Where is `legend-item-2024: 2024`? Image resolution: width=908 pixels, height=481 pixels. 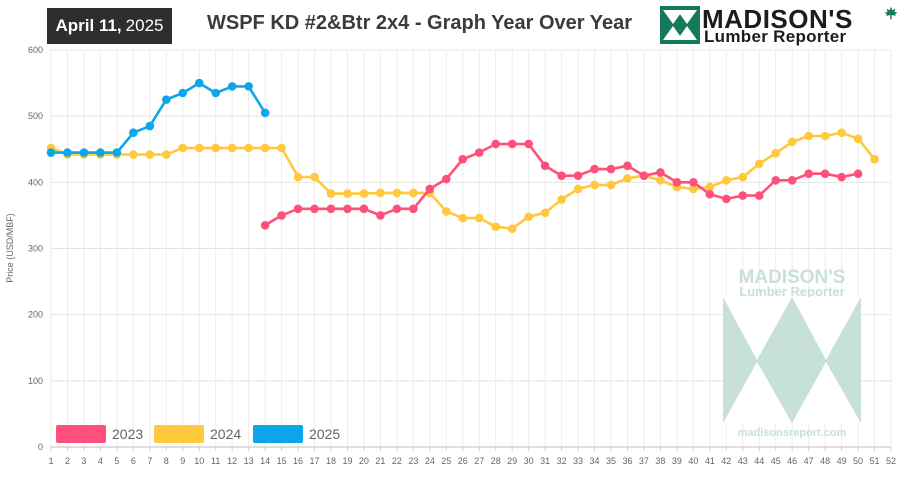 legend-item-2024: 2024 is located at coordinates (197, 434).